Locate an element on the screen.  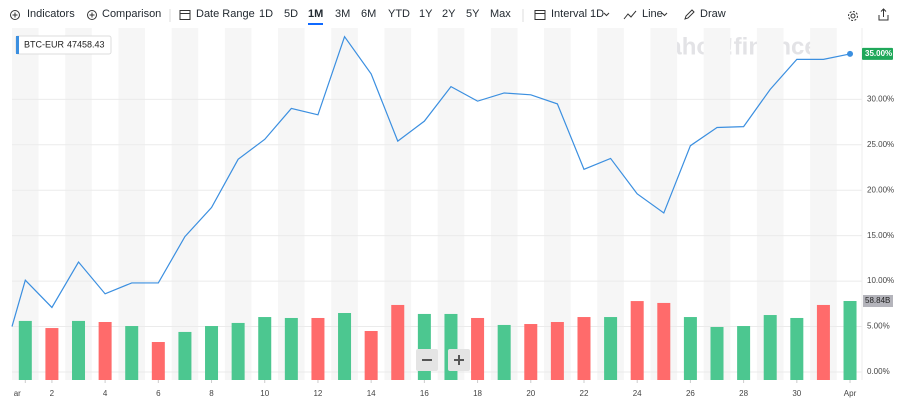
x-tick-label: 20 is located at coordinates (530, 393).